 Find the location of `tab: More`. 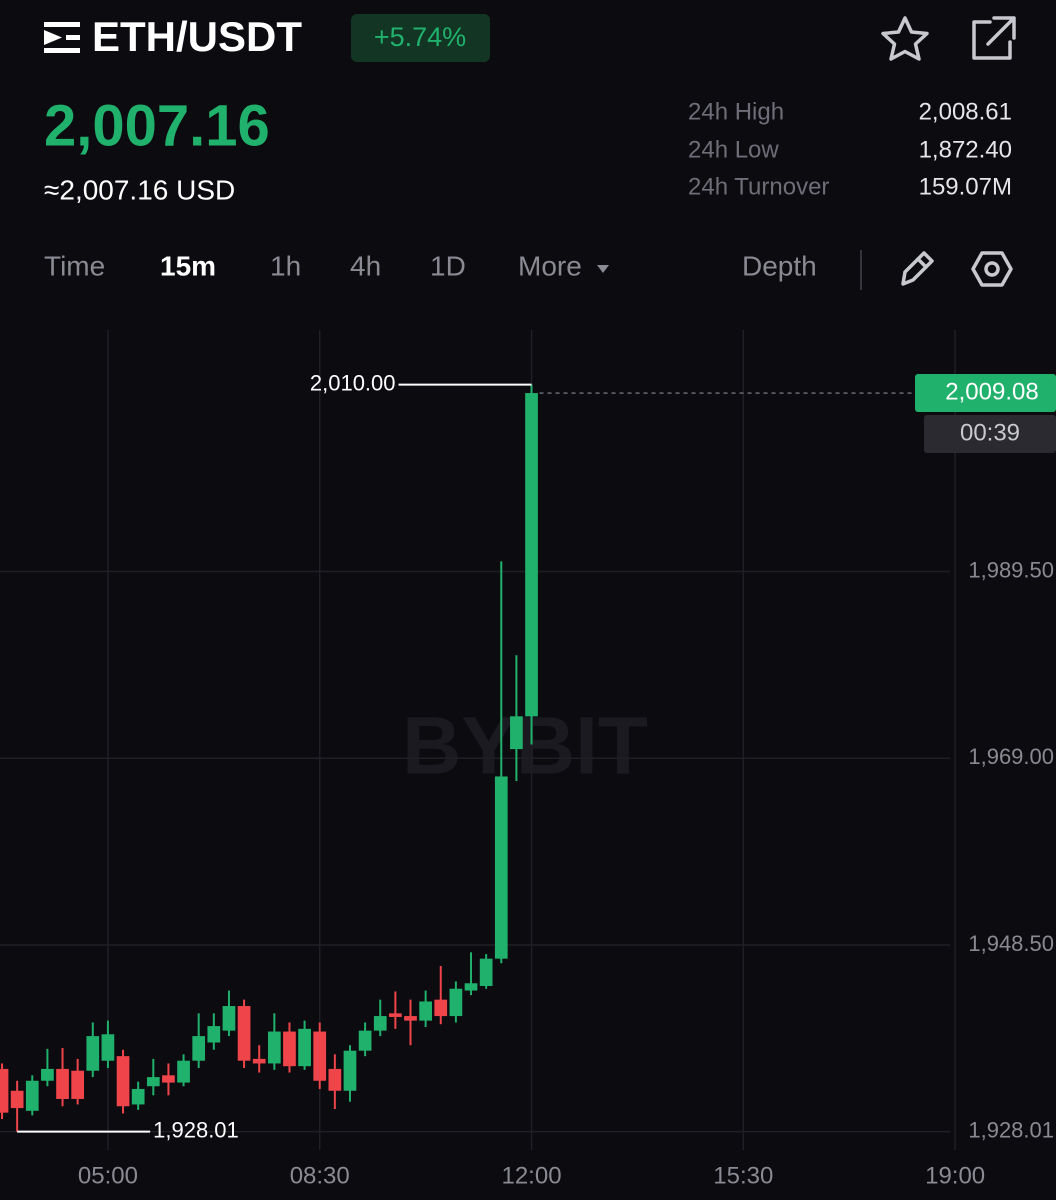

tab: More is located at coordinates (550, 265).